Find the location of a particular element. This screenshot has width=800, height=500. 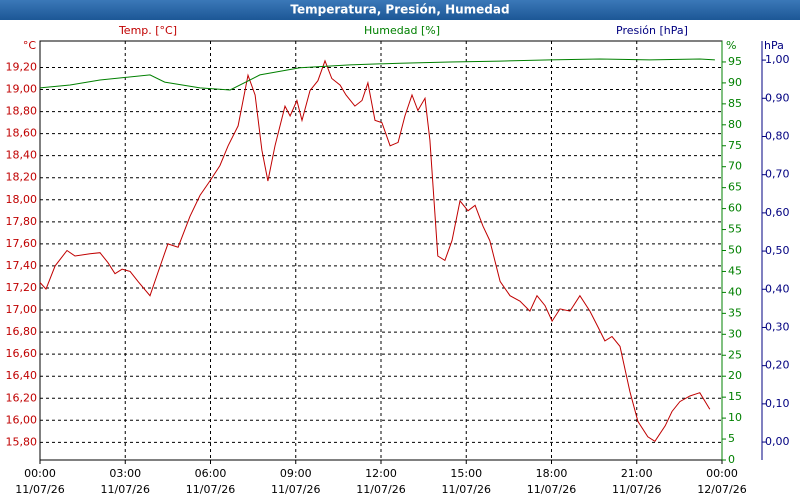

y2-tick-label: 0 is located at coordinates (731, 459).